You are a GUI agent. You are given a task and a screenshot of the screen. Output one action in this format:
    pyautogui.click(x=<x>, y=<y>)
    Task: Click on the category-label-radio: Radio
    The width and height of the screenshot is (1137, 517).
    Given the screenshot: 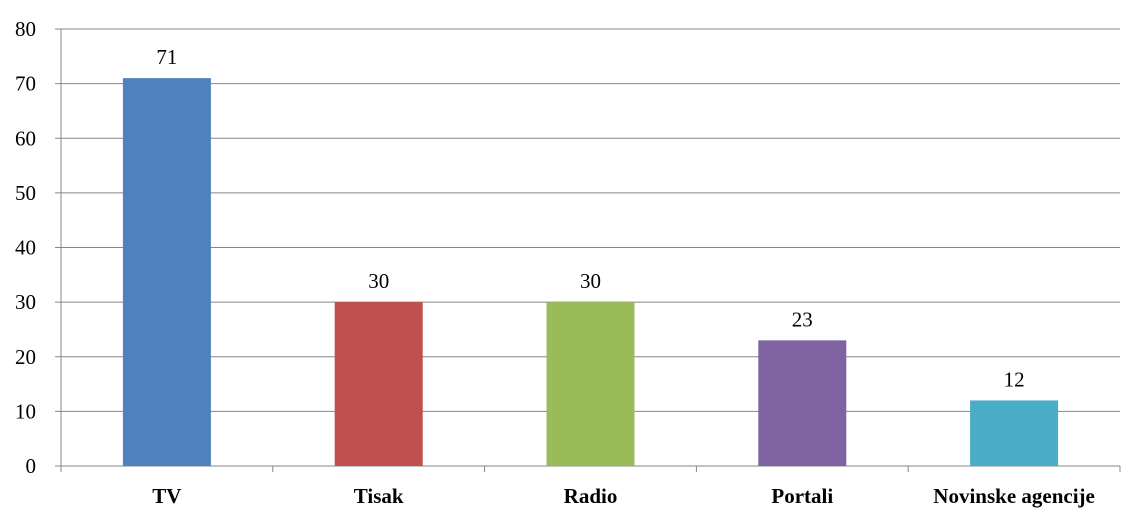 What is the action you would take?
    pyautogui.click(x=591, y=496)
    